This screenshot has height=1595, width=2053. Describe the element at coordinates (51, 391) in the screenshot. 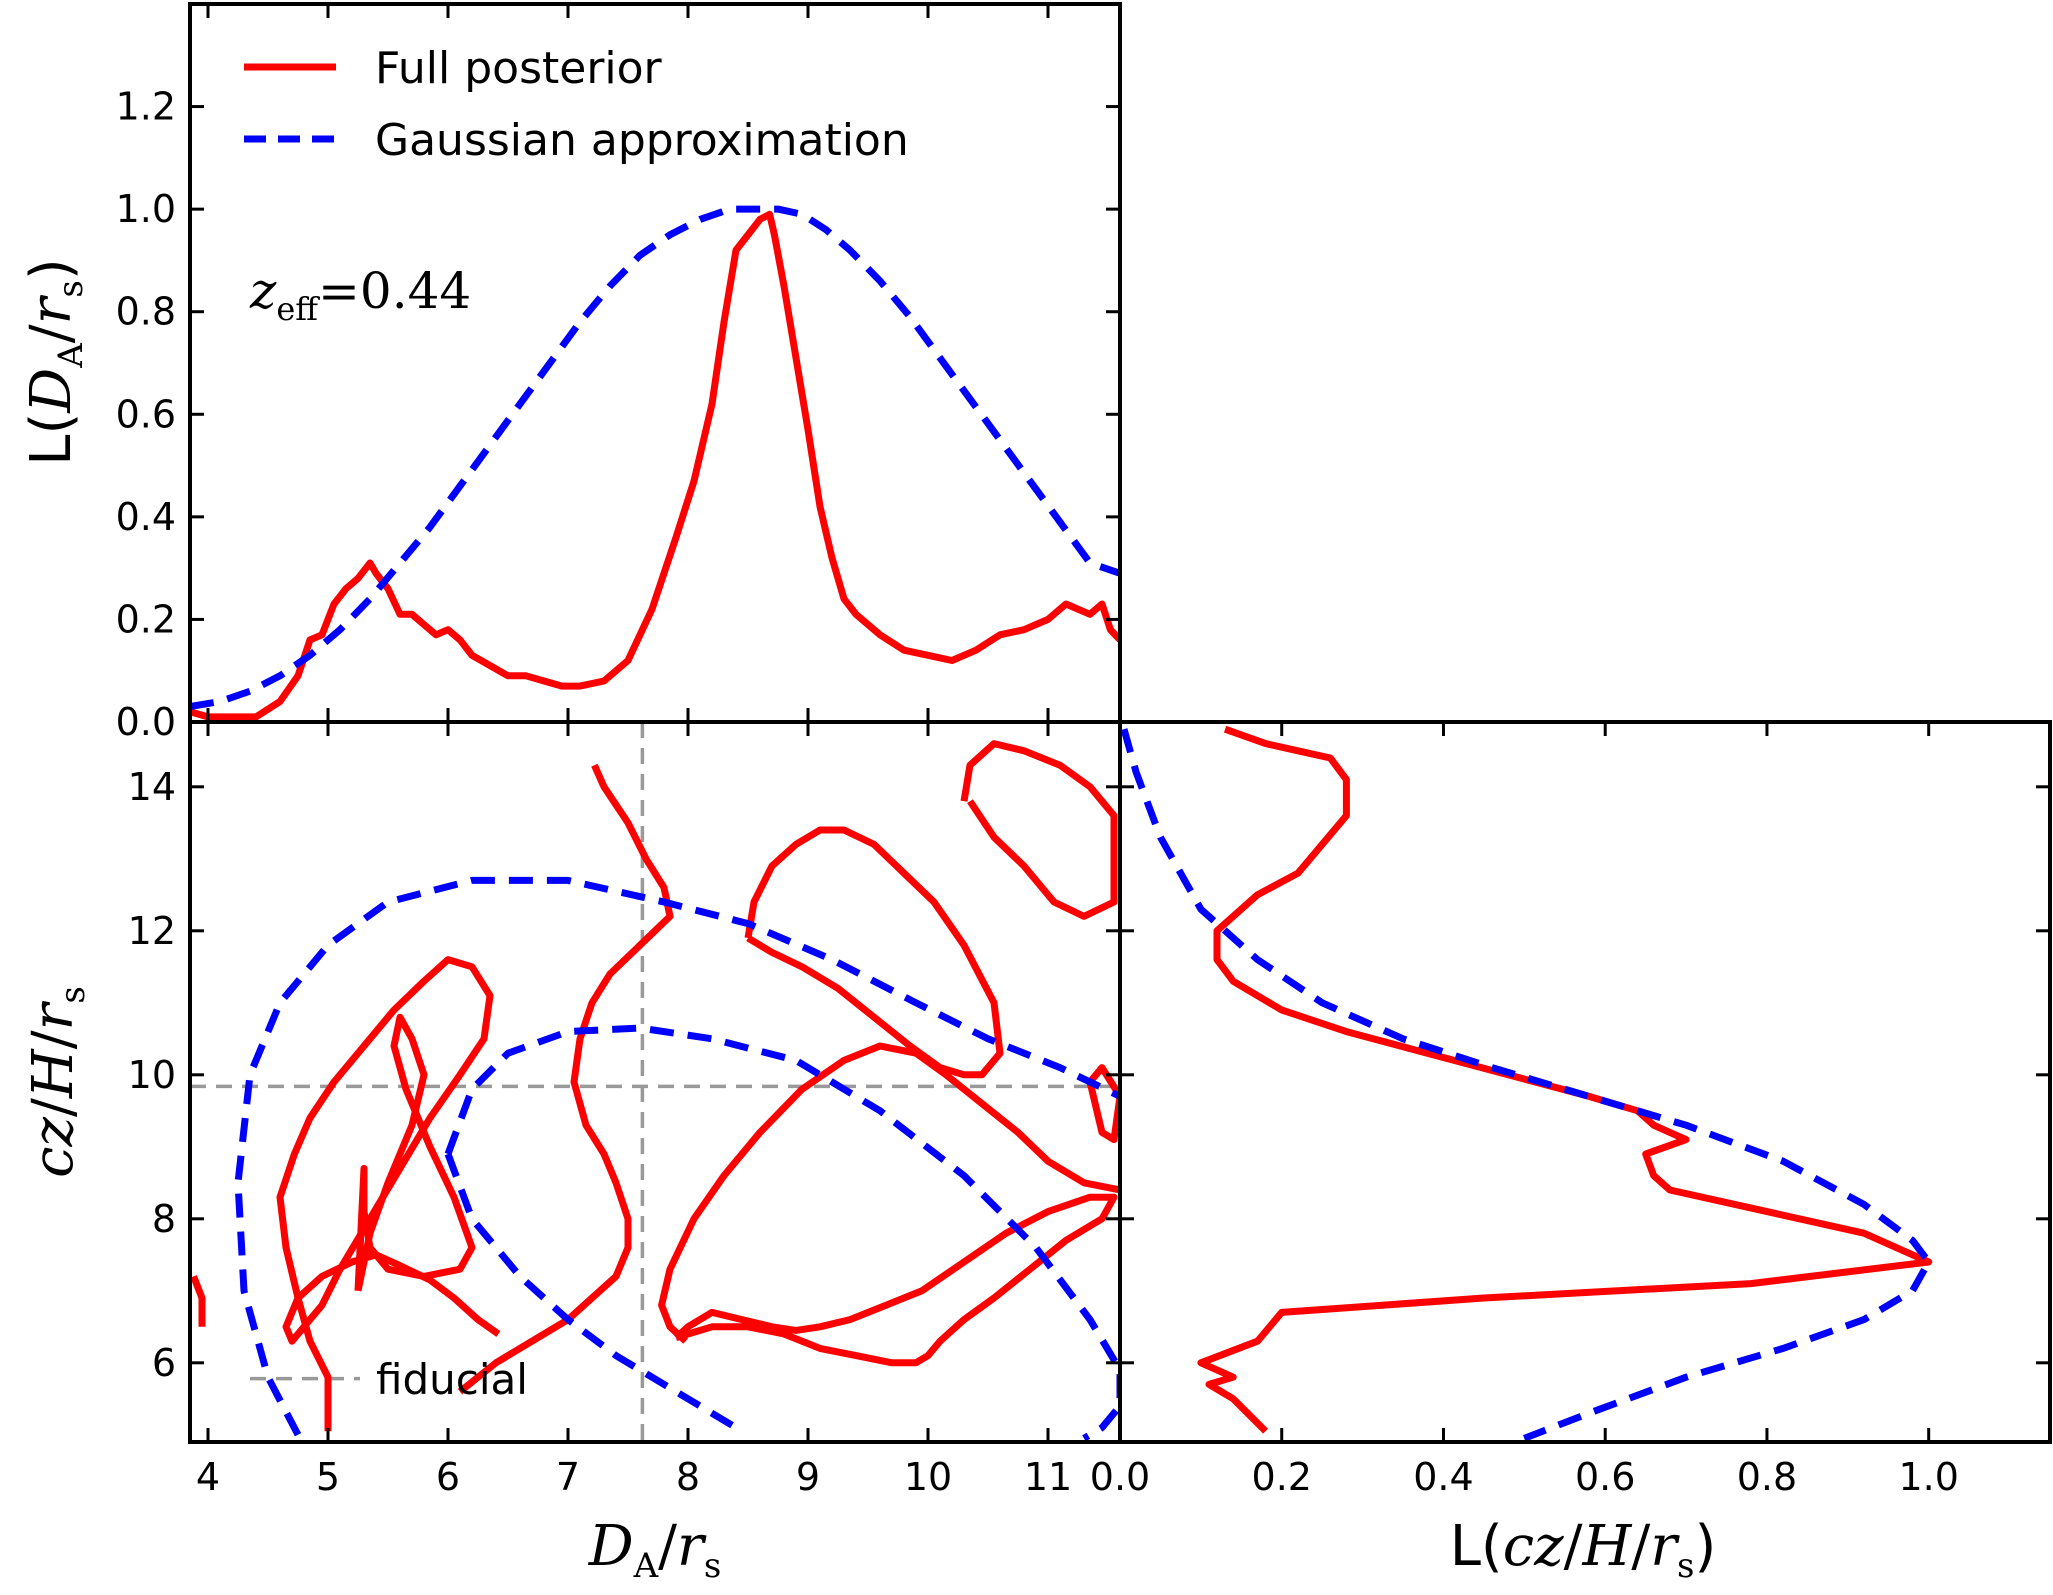

I see `top-y-axis-label-var: D` at that location.